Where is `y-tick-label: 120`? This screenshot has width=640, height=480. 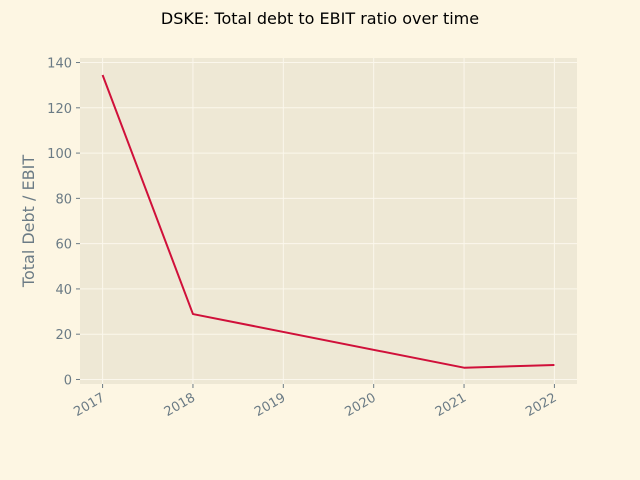
y-tick-label: 120 is located at coordinates (59, 109).